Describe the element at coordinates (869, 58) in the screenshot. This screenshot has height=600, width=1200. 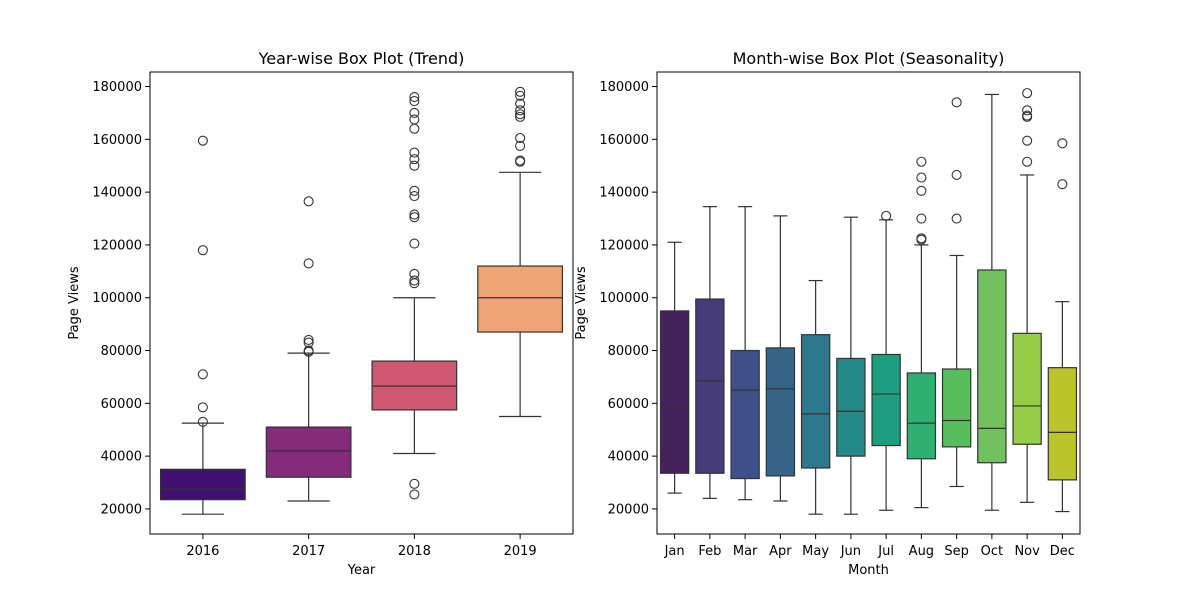
I see `month-wise-title: Month-wise Box Plot (Seasonality)` at that location.